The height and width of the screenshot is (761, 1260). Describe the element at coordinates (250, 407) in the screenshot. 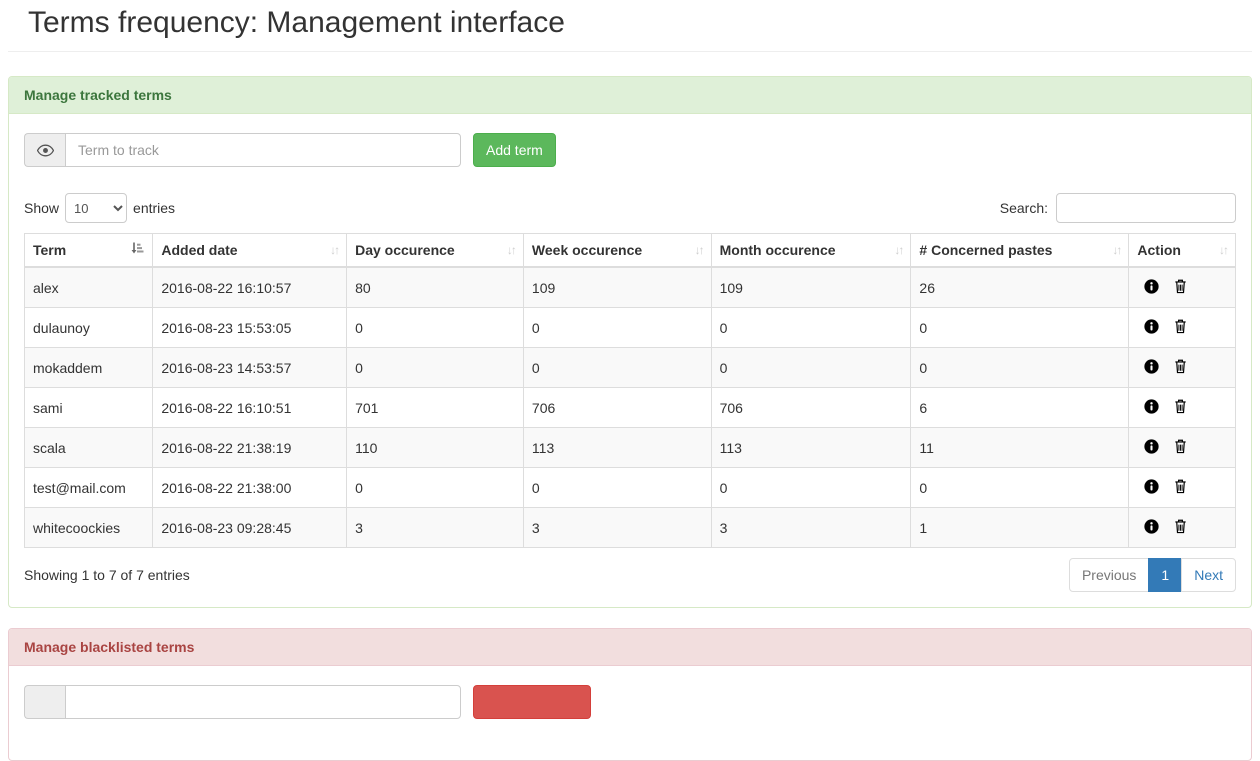

I see `cell-added_date: 2016-08-22 16:10:51` at that location.